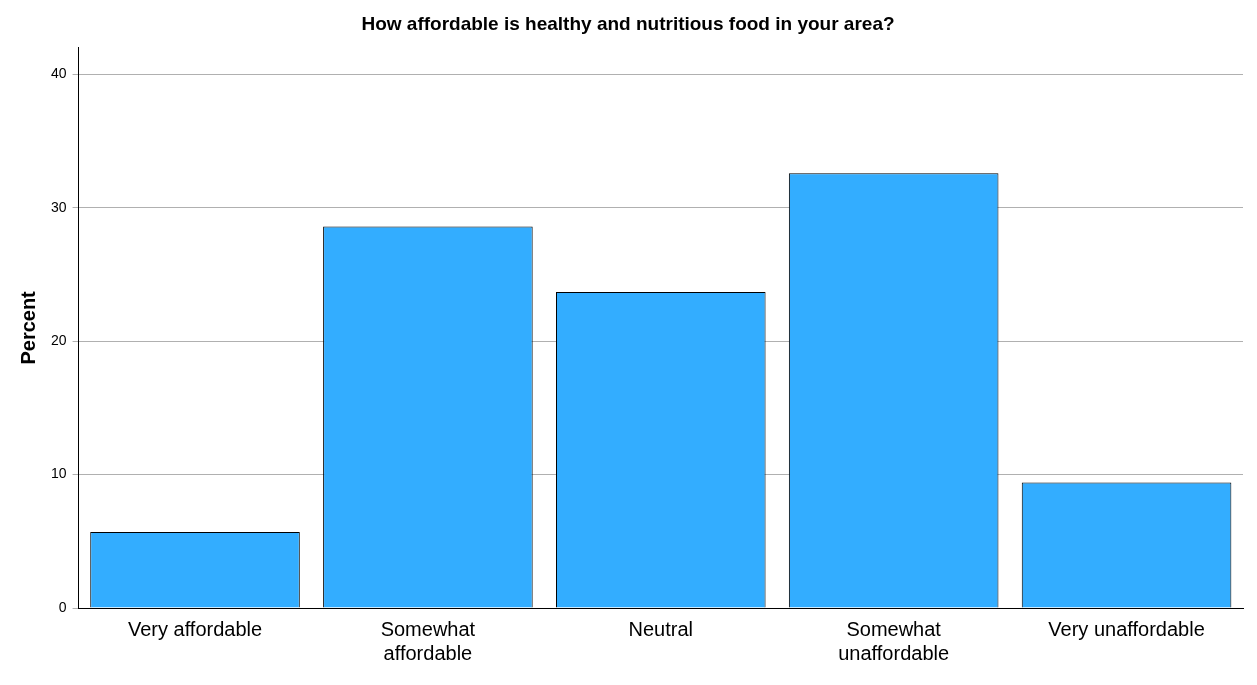 This screenshot has width=1257, height=685. What do you see at coordinates (195, 628) in the screenshot?
I see `x-tick-label: Very affordable` at bounding box center [195, 628].